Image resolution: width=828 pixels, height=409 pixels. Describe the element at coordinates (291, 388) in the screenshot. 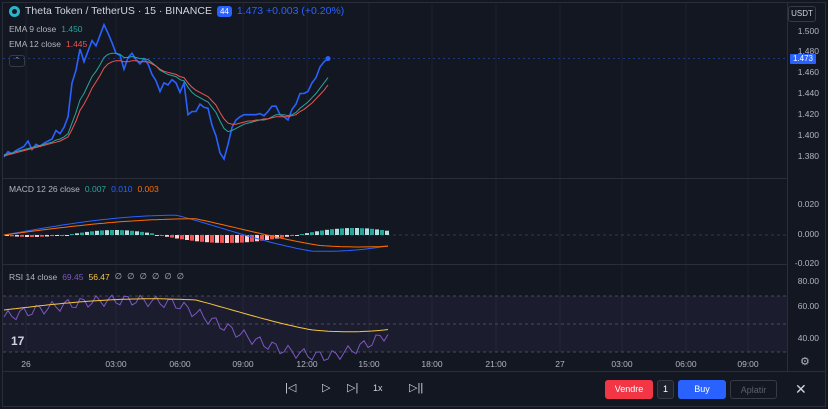

I see `jump-to-start-icon: |◁` at that location.